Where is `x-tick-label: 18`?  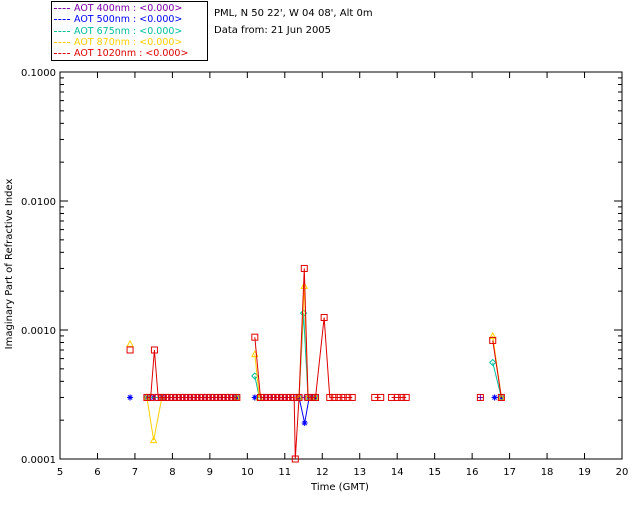 x-tick-label: 18 is located at coordinates (547, 472).